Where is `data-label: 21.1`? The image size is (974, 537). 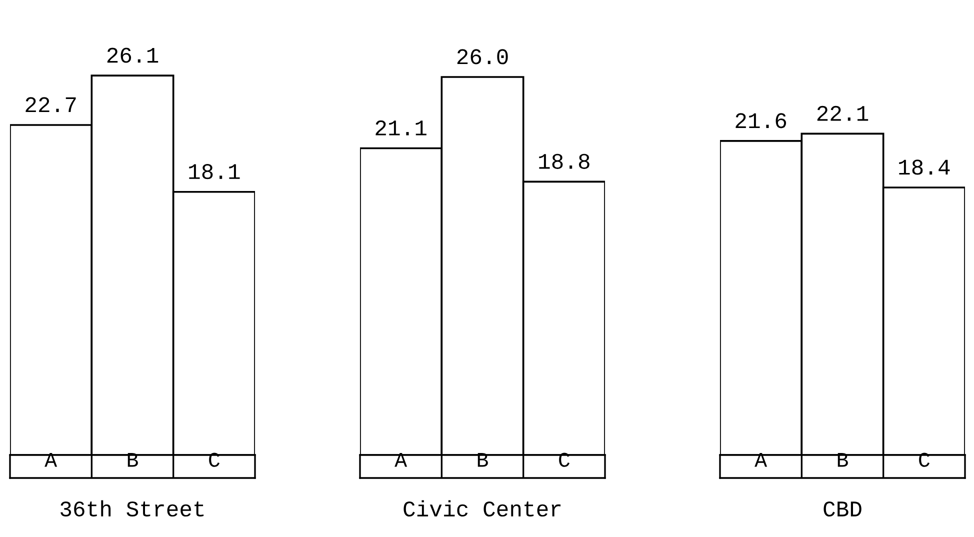
data-label: 21.1 is located at coordinates (401, 128).